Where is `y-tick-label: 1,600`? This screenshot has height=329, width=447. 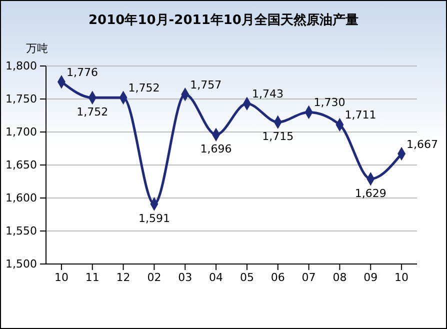
y-tick-label: 1,600 is located at coordinates (21, 198).